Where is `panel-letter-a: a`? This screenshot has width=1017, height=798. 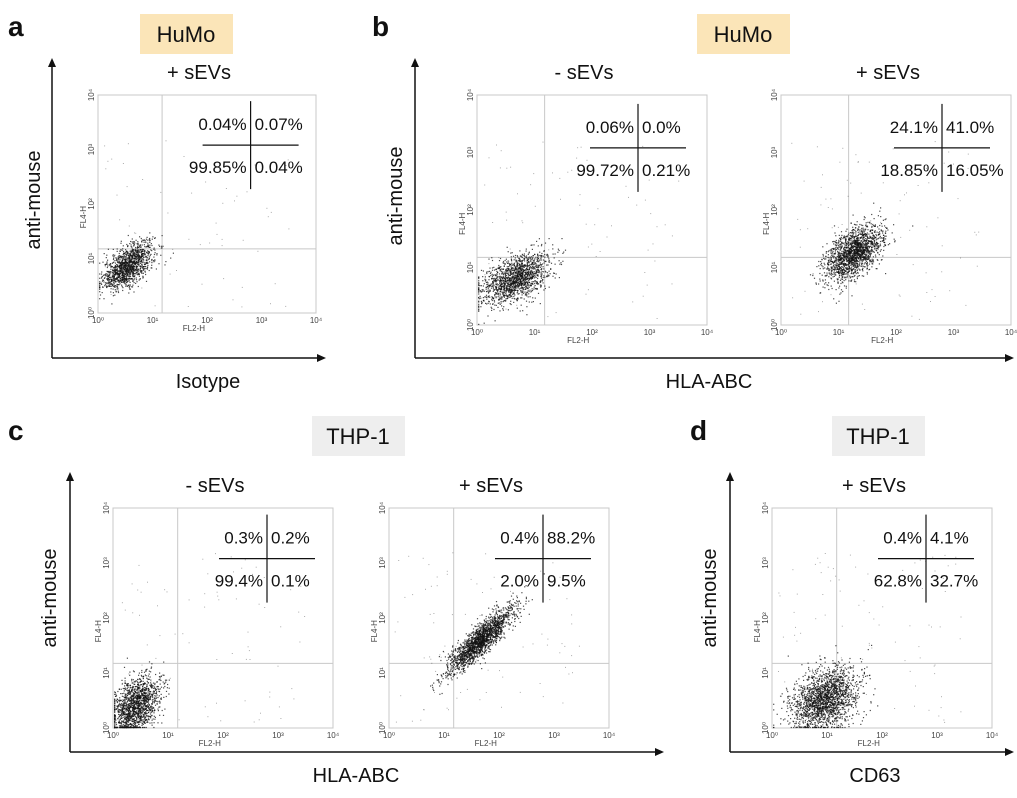 panel-letter-a: a is located at coordinates (16, 26).